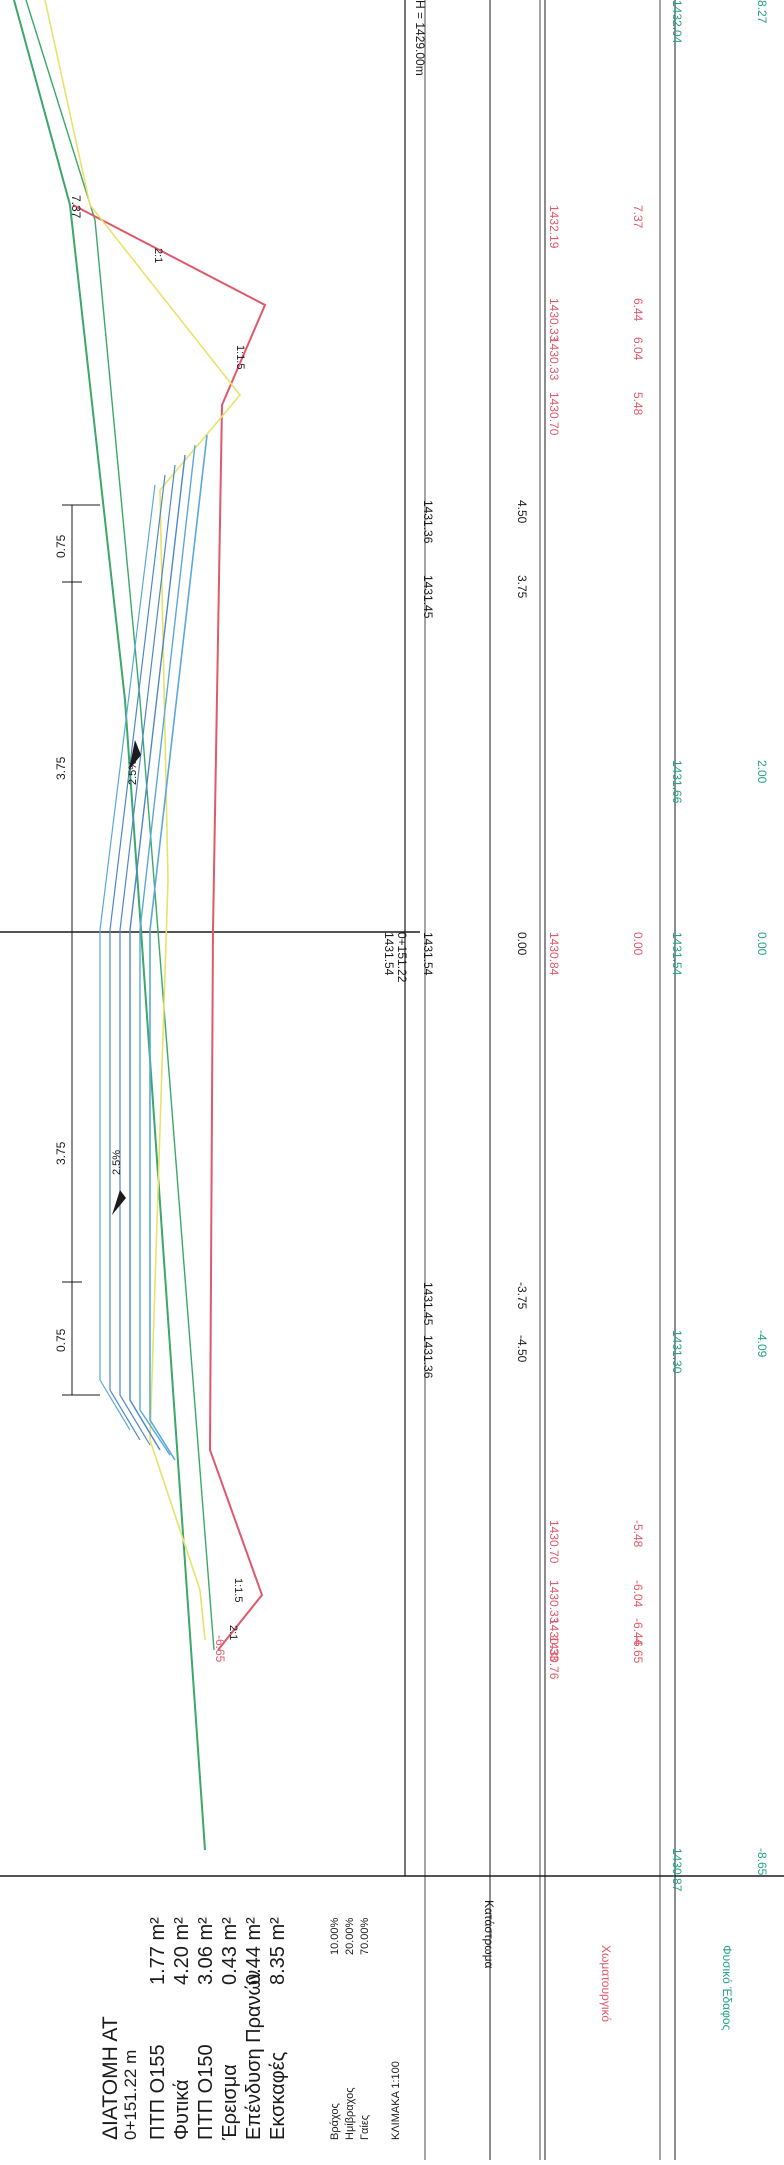 Image resolution: width=784 pixels, height=2165 pixels. I want to click on earth-station-offset: -6.44, so click(638, 1632).